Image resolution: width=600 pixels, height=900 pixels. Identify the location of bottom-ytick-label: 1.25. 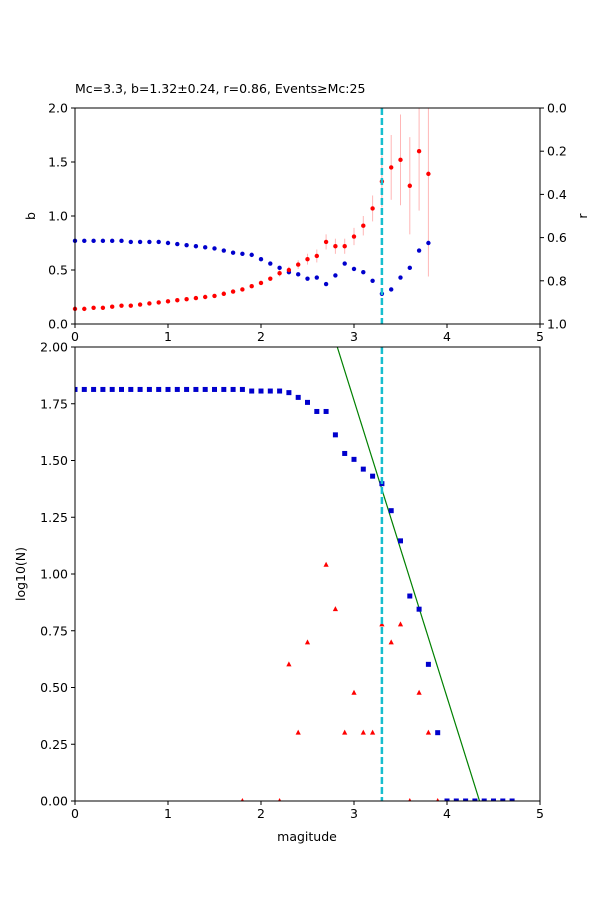
(54, 517).